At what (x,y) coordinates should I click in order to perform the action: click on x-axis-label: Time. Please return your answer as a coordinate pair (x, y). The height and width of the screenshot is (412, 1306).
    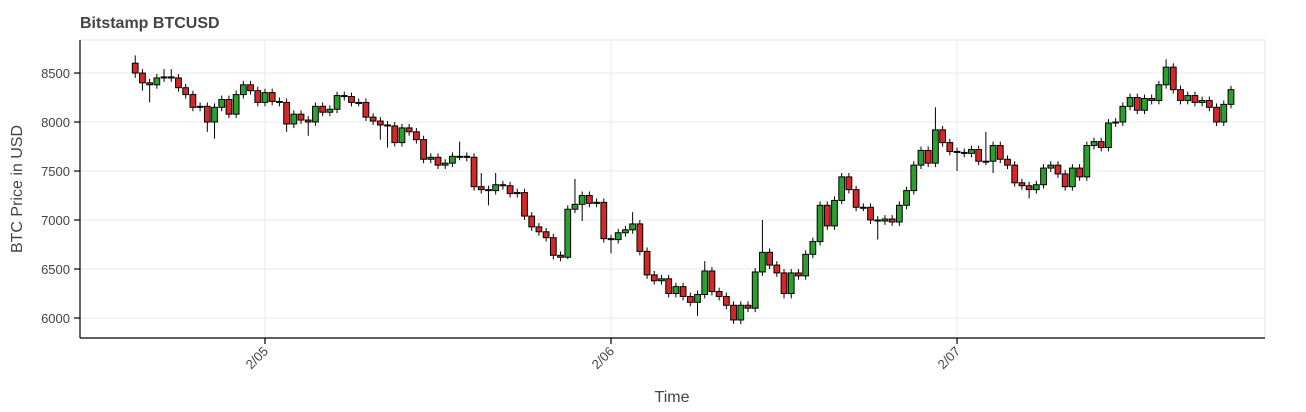
    Looking at the image, I should click on (672, 397).